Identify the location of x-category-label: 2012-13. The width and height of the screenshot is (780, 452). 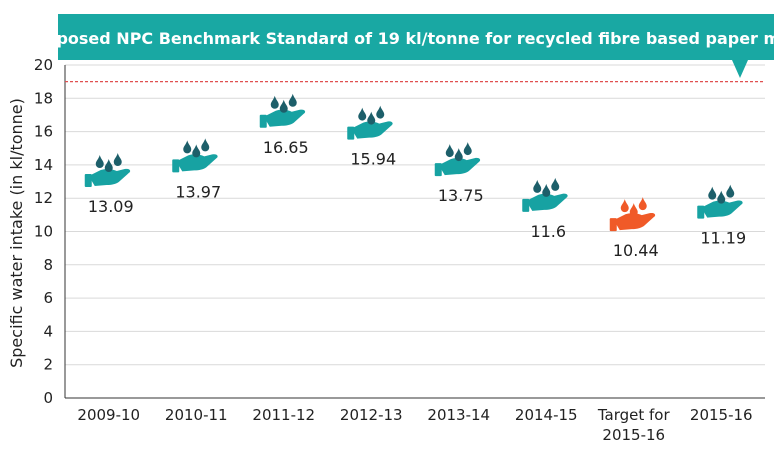
(371, 415).